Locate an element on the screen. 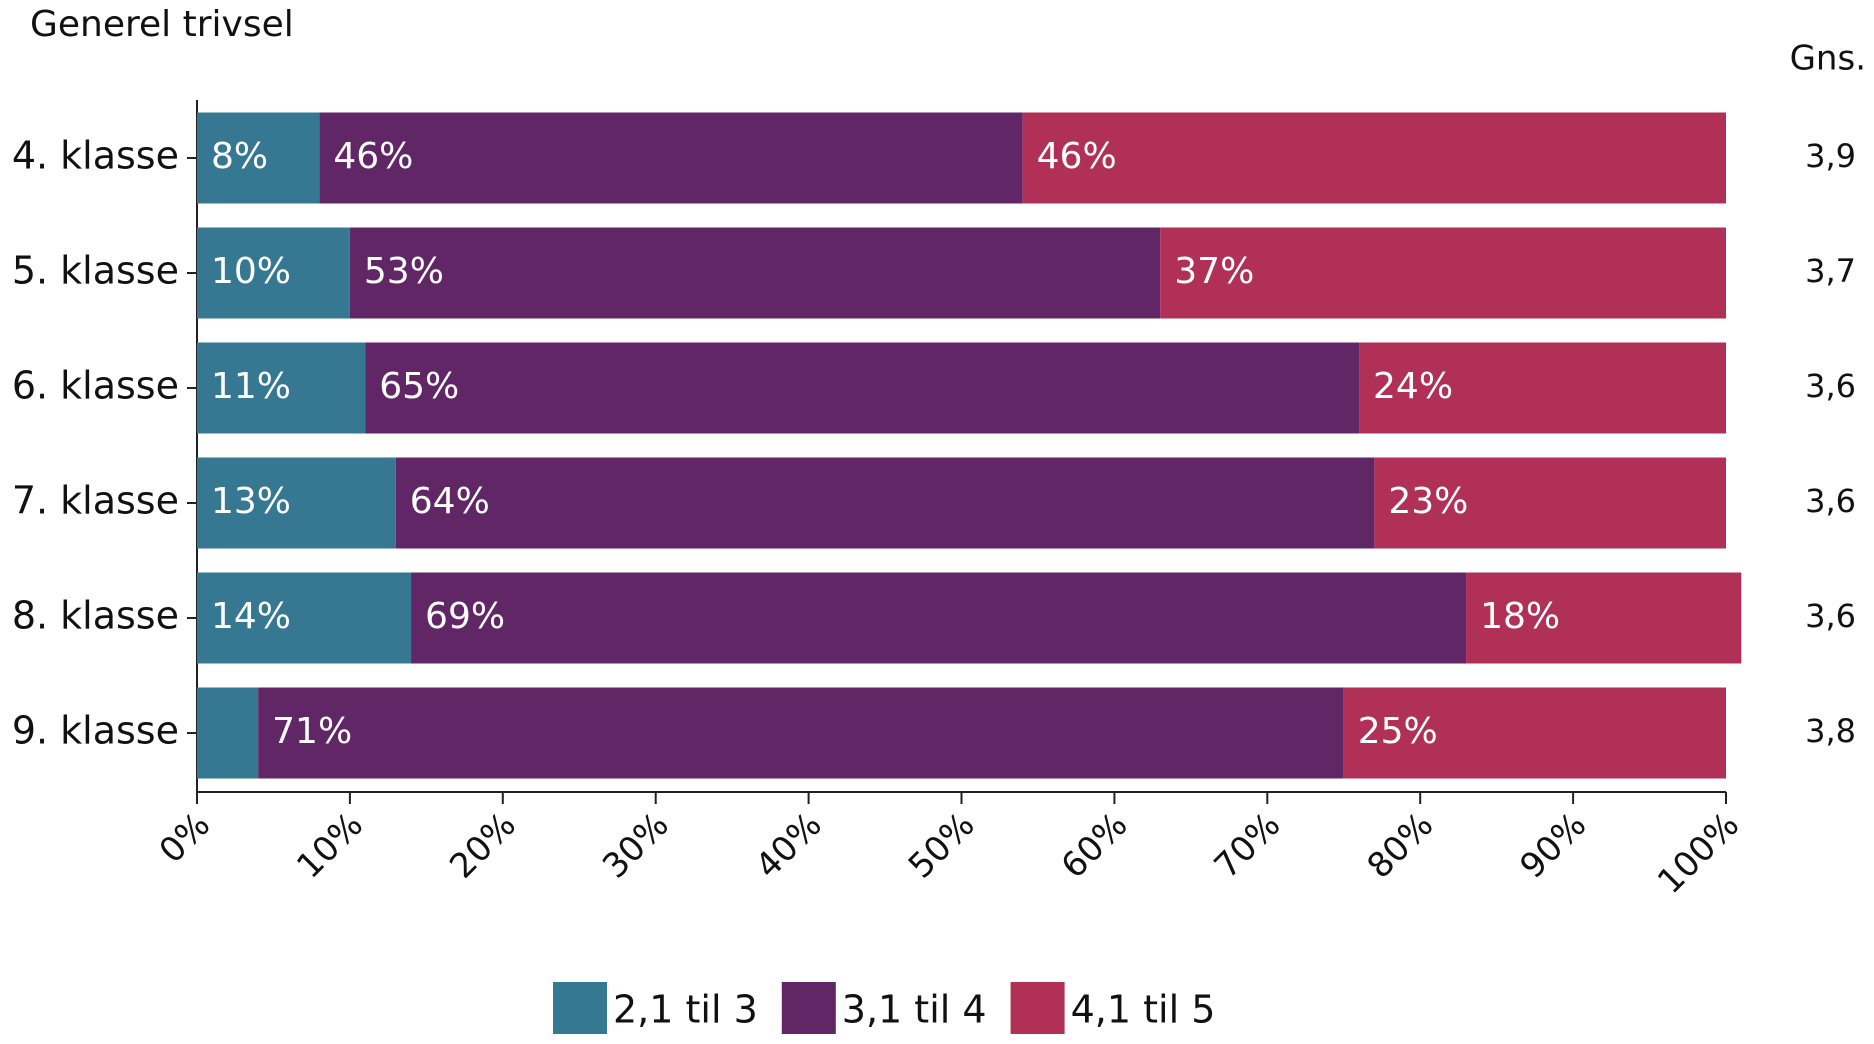 Image resolution: width=1874 pixels, height=1044 pixels. legend-label: 2,1 til 3 is located at coordinates (685, 1010).